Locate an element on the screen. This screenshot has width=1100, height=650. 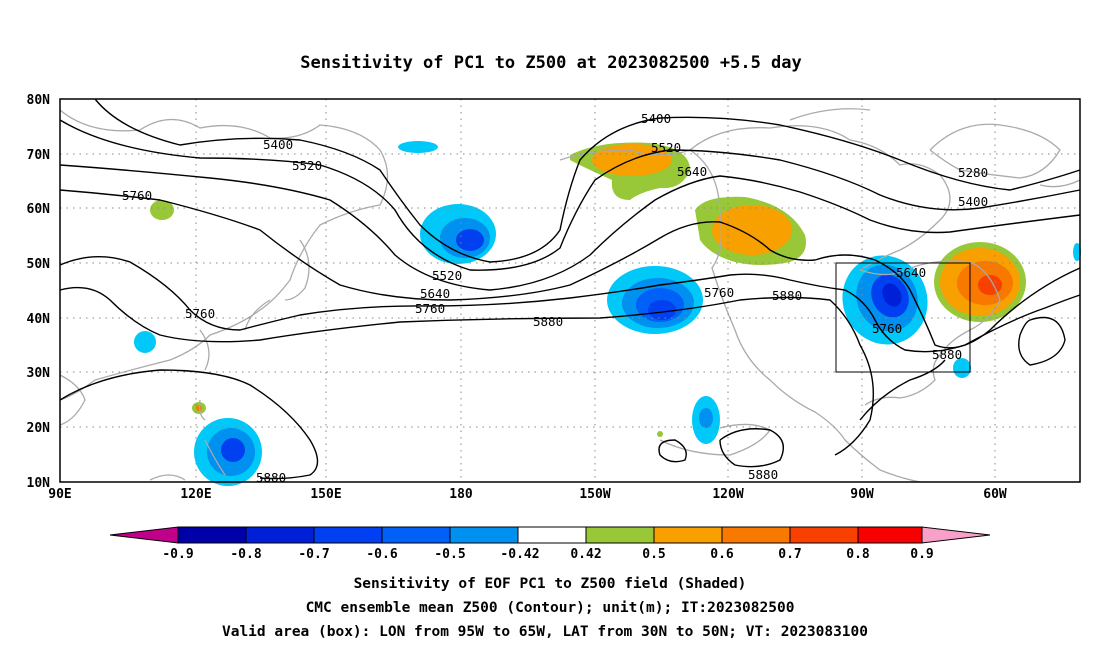
colorbar-tick: 0.8 is located at coordinates (858, 554).